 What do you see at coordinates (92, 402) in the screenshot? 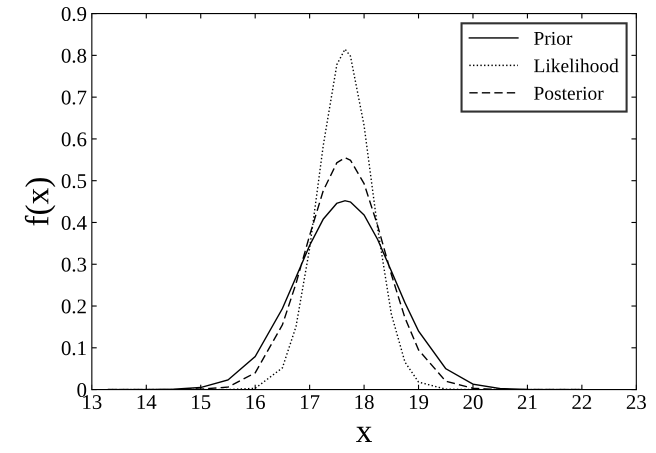
I see `x-tick-label: 13` at bounding box center [92, 402].